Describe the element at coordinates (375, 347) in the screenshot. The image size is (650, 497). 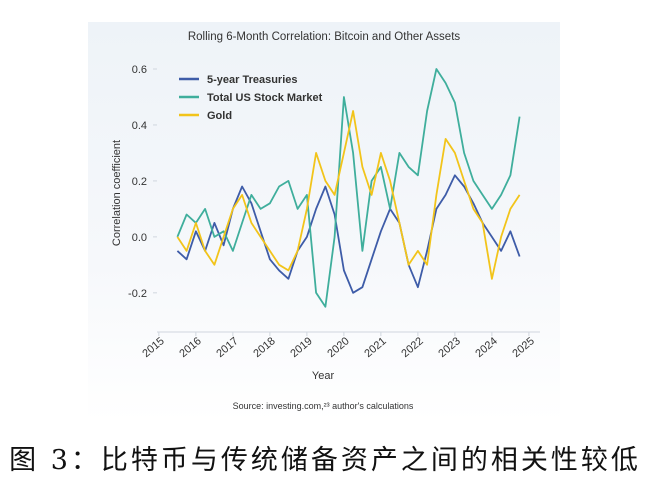
I see `x-tick-label: 2021` at that location.